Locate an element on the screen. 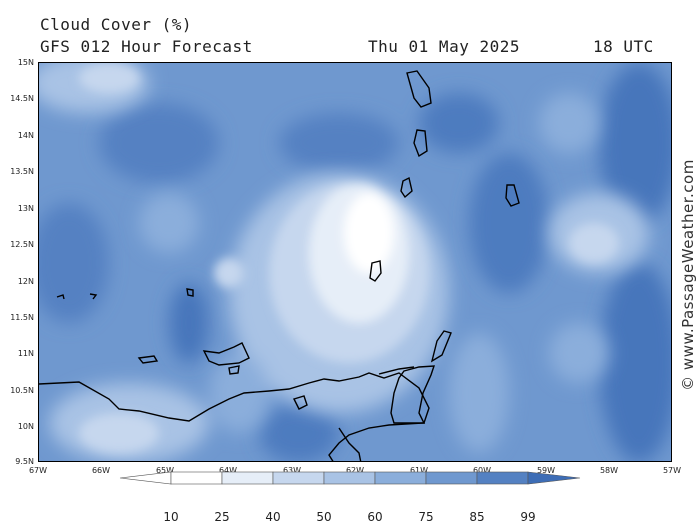 The height and width of the screenshot is (525, 700). martinique-coast is located at coordinates (419, 89).